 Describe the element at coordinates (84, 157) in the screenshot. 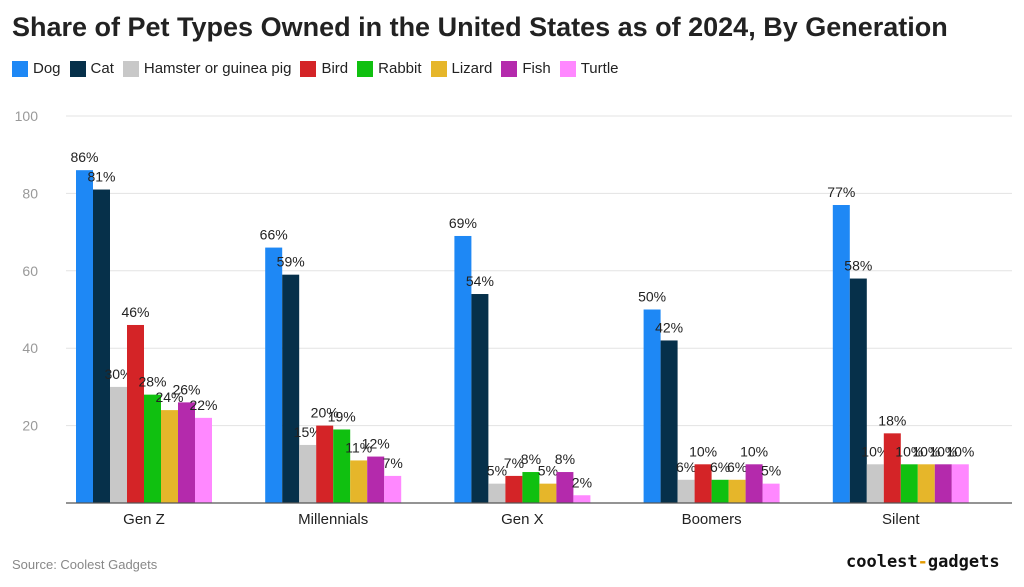

I see `data-label: 86%` at that location.